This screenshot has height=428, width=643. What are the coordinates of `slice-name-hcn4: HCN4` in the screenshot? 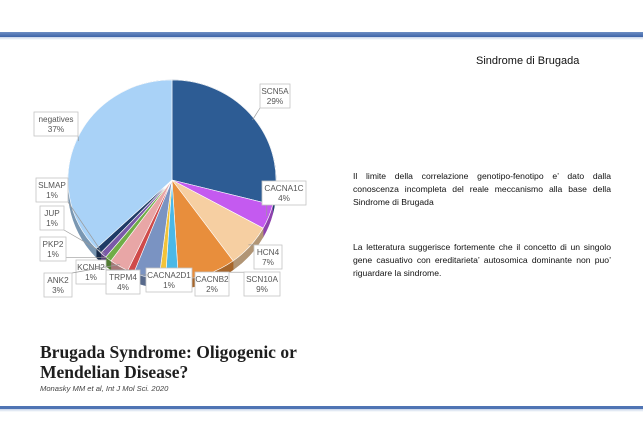 It's located at (268, 252).